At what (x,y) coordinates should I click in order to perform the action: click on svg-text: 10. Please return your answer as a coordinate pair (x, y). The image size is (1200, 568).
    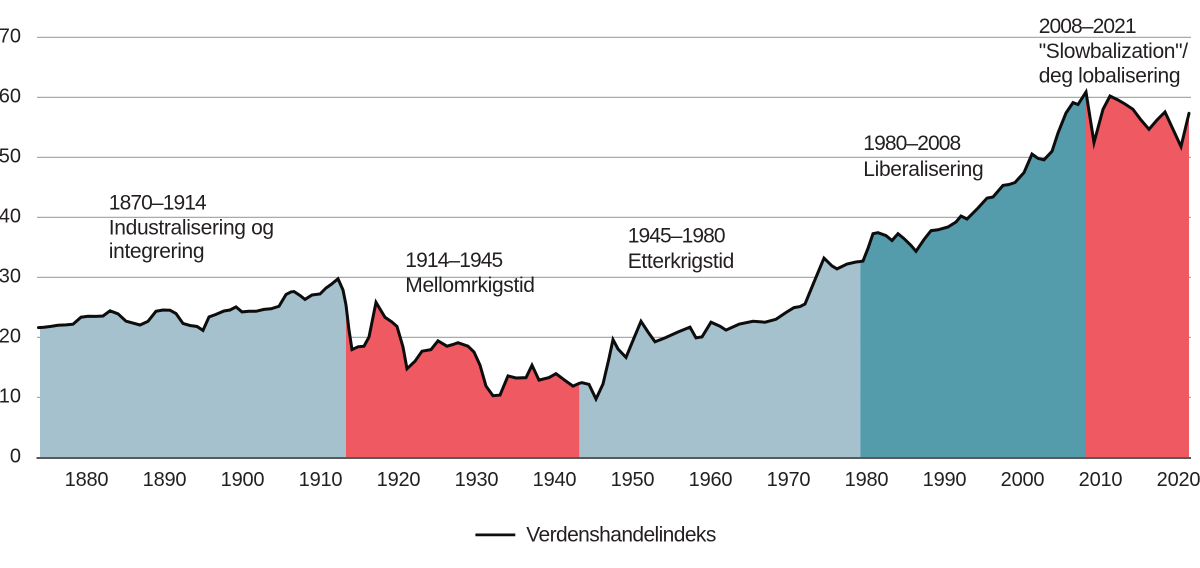
    Looking at the image, I should click on (10, 396).